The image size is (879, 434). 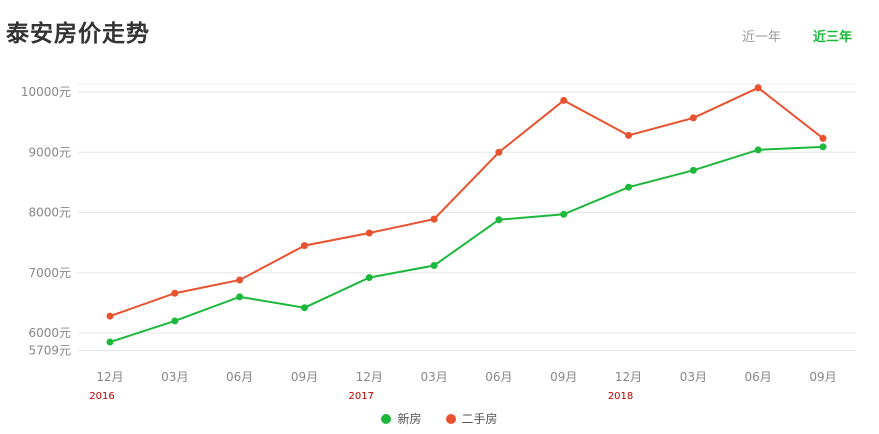 What do you see at coordinates (78, 34) in the screenshot?
I see `page-title: 泰安房价走势` at bounding box center [78, 34].